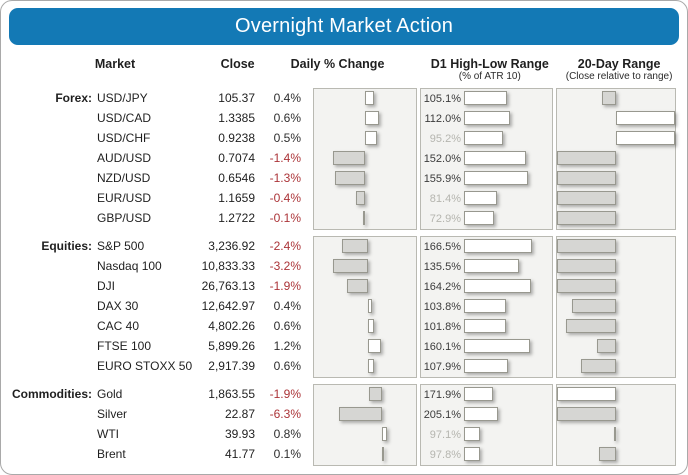  What do you see at coordinates (239, 454) in the screenshot?
I see `close-value: 41.77` at bounding box center [239, 454].